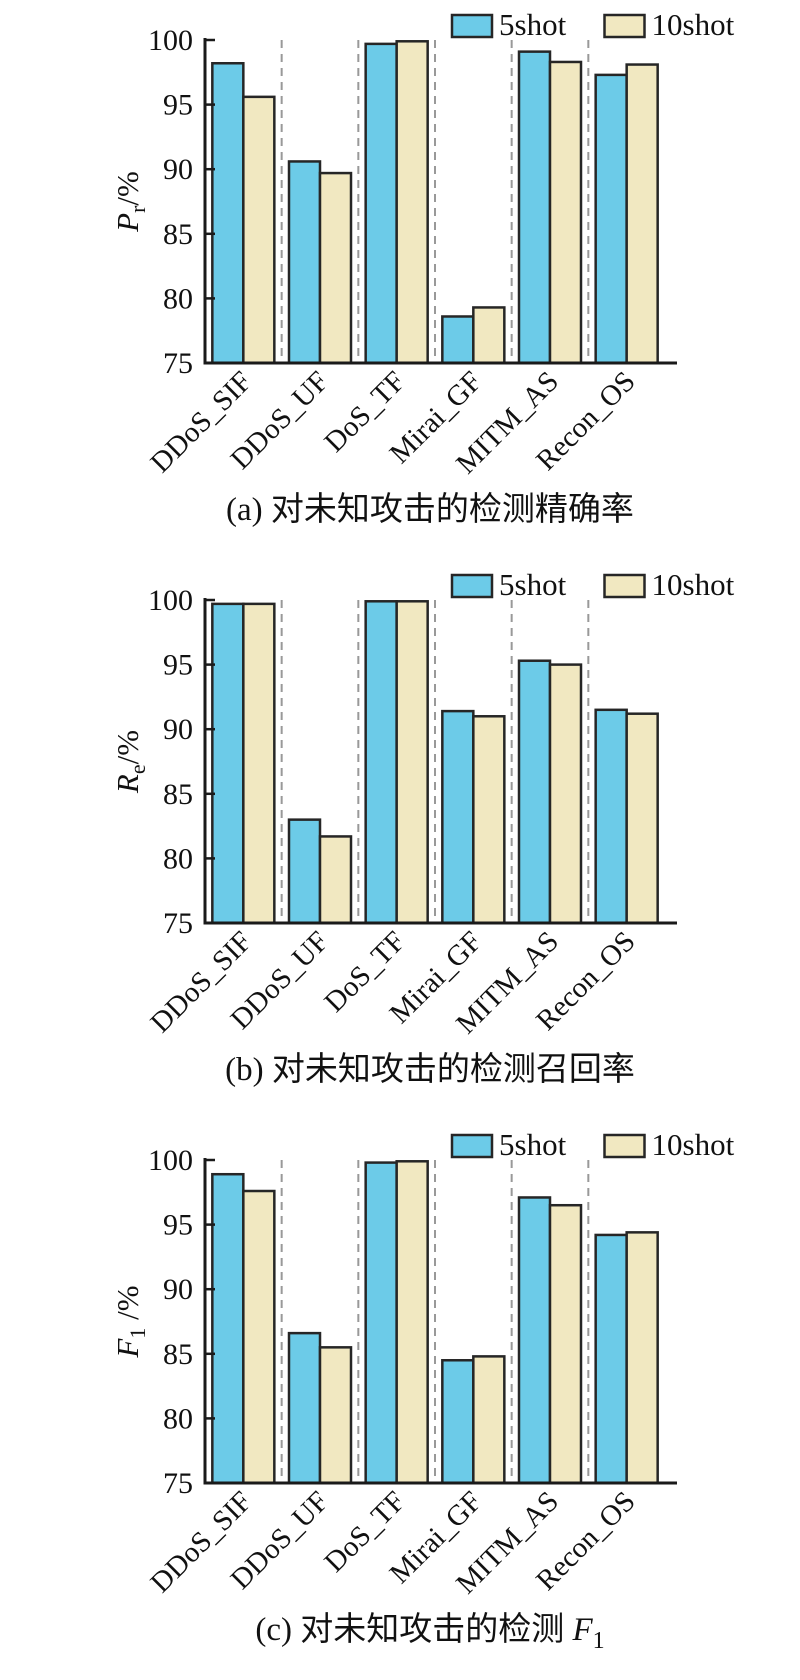 The image size is (800, 1680). I want to click on y-axis-title: F1 /%, so click(130, 1321).